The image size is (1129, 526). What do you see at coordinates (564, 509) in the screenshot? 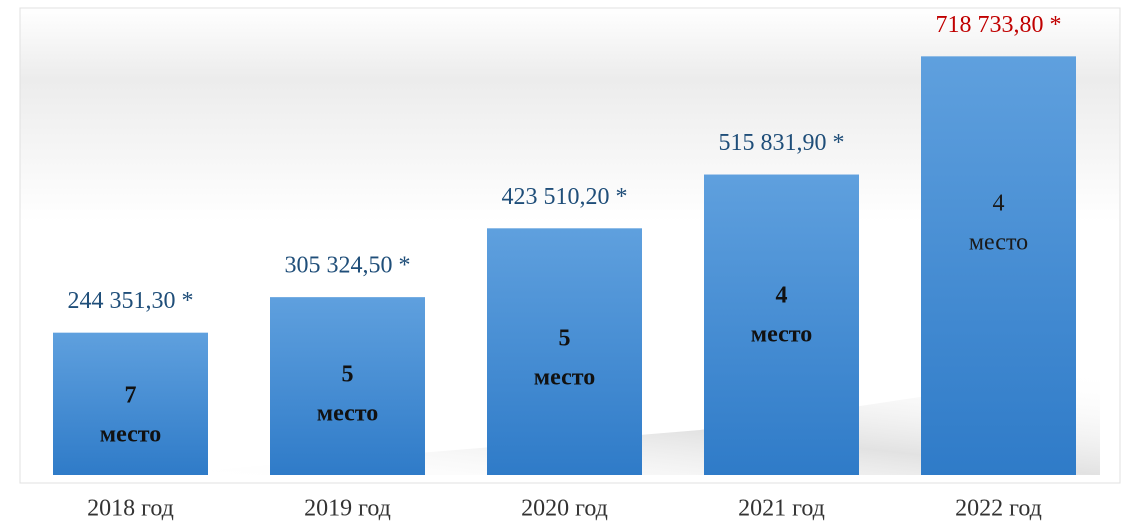
I see `x-tick-label: 2020 год` at bounding box center [564, 509].